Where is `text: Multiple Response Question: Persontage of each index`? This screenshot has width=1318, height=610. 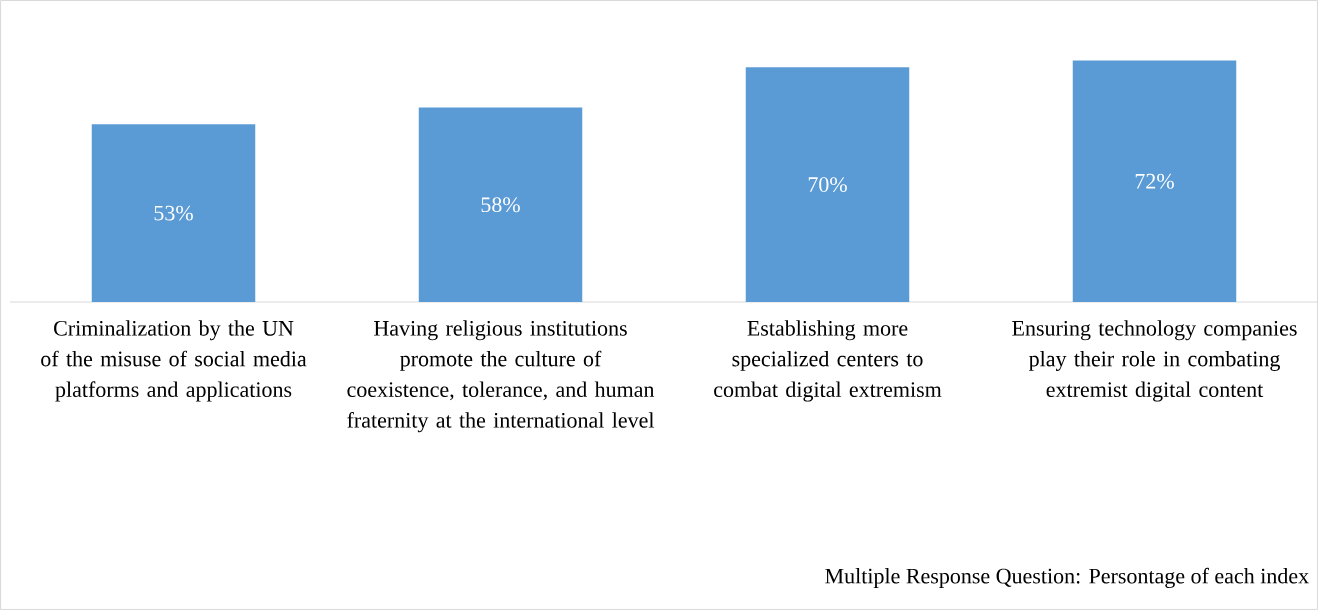 text: Multiple Response Question: Persontage of each index is located at coordinates (1067, 578).